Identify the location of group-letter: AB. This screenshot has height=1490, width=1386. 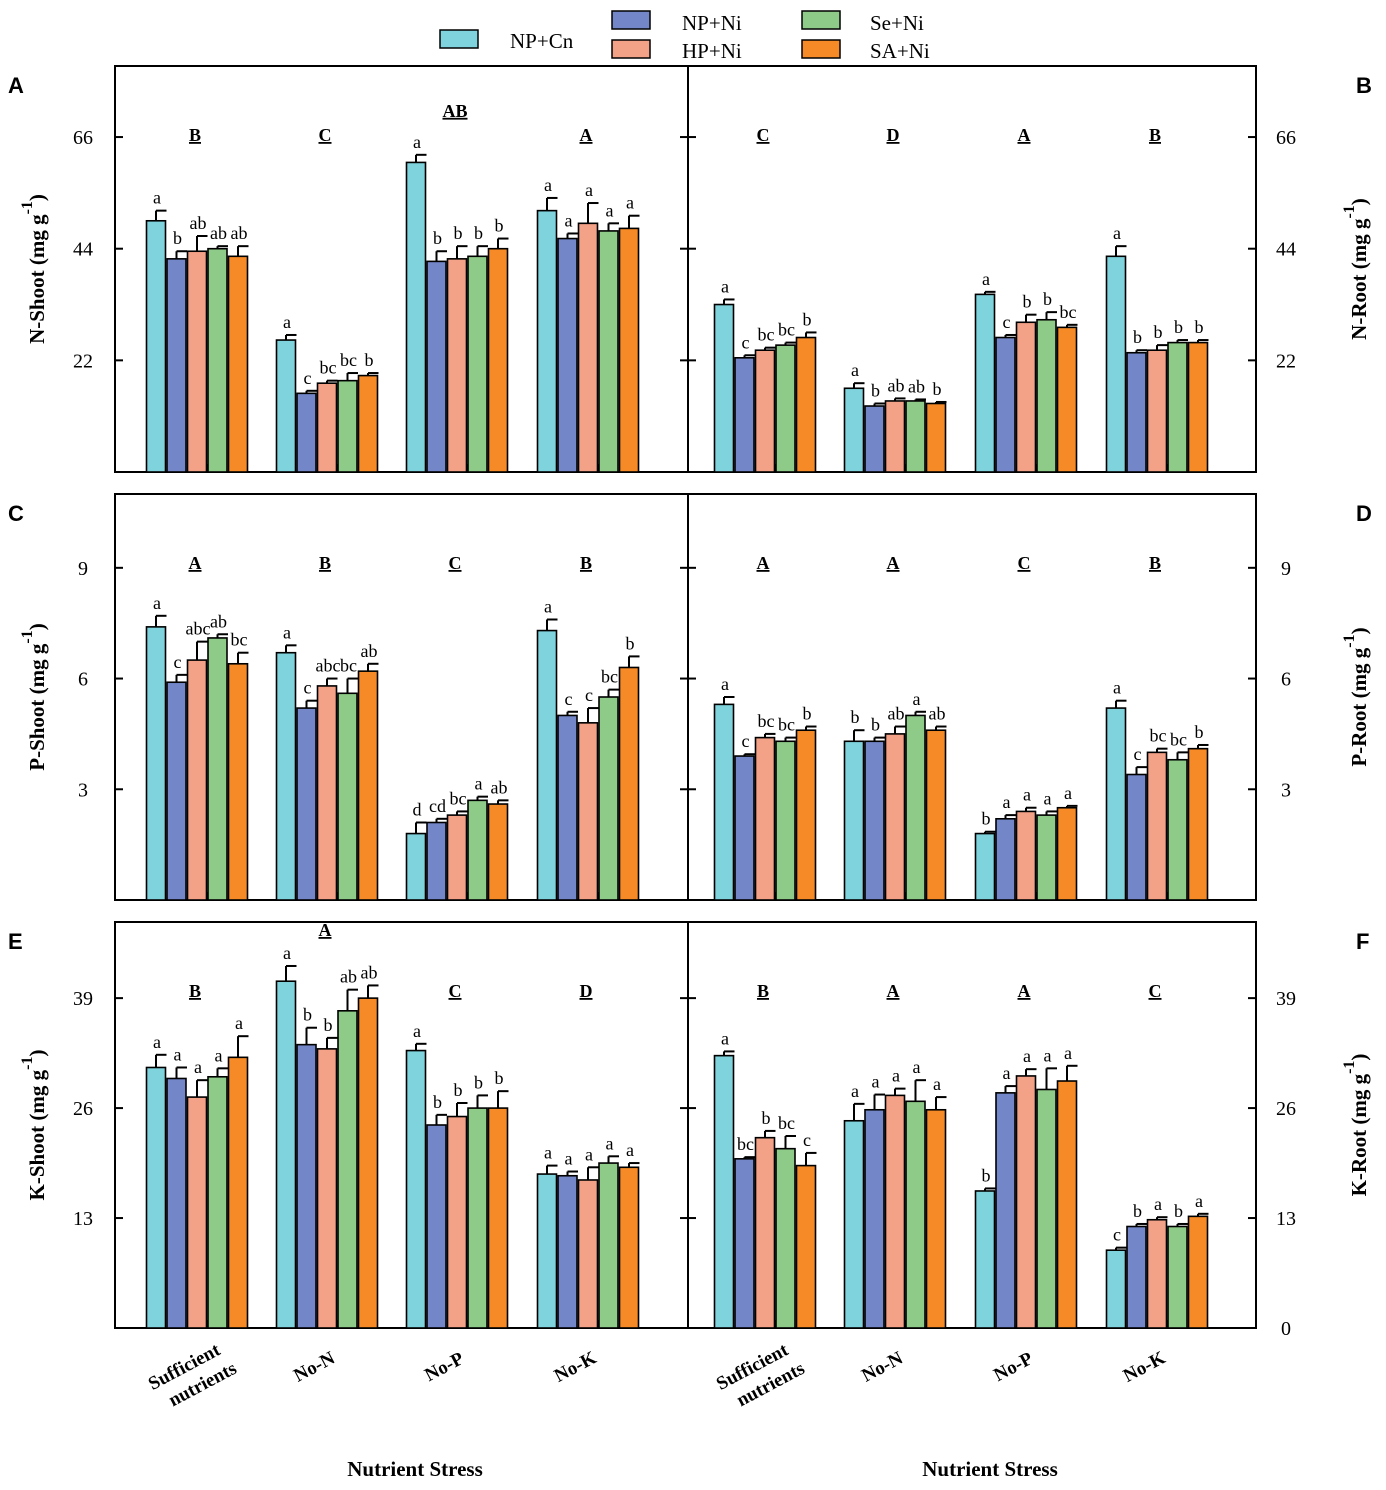
(454, 111).